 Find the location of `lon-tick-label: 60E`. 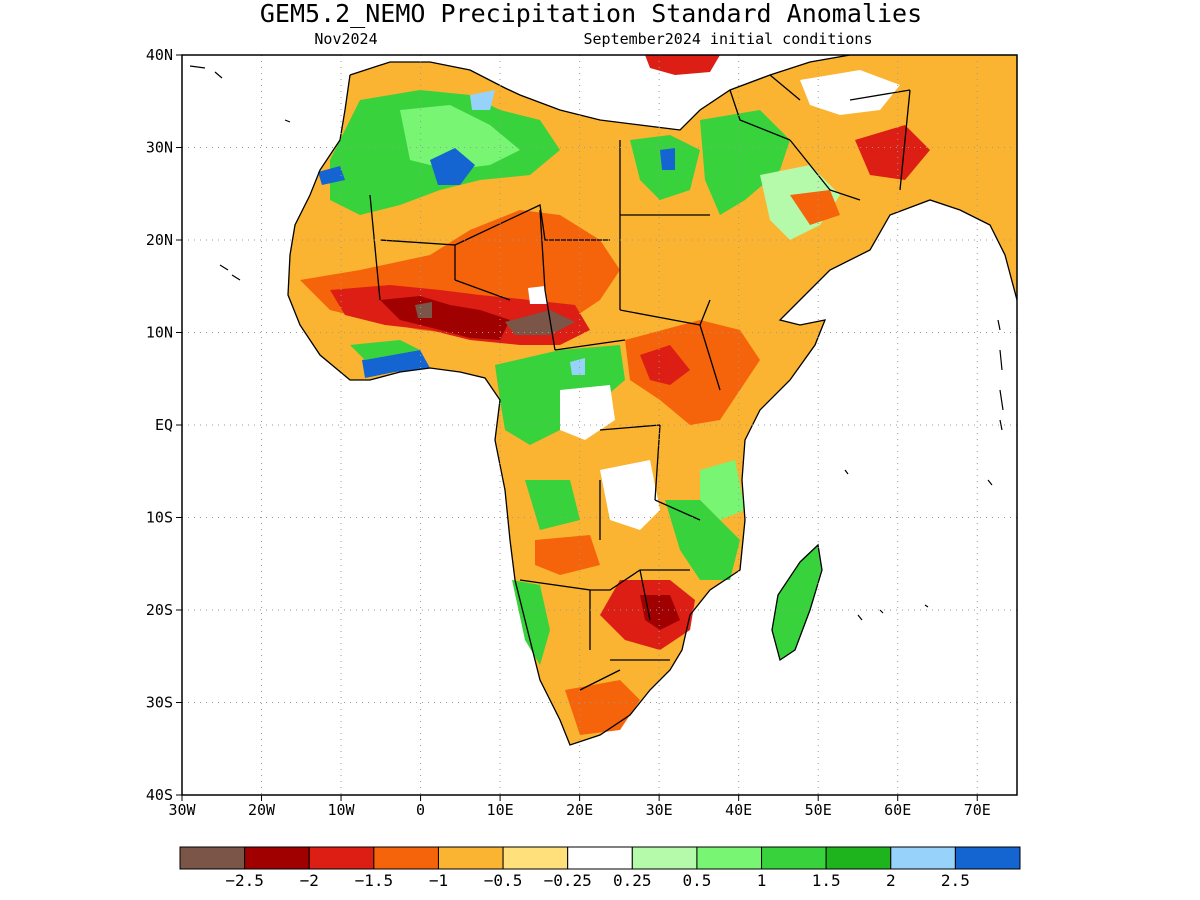

lon-tick-label: 60E is located at coordinates (897, 810).